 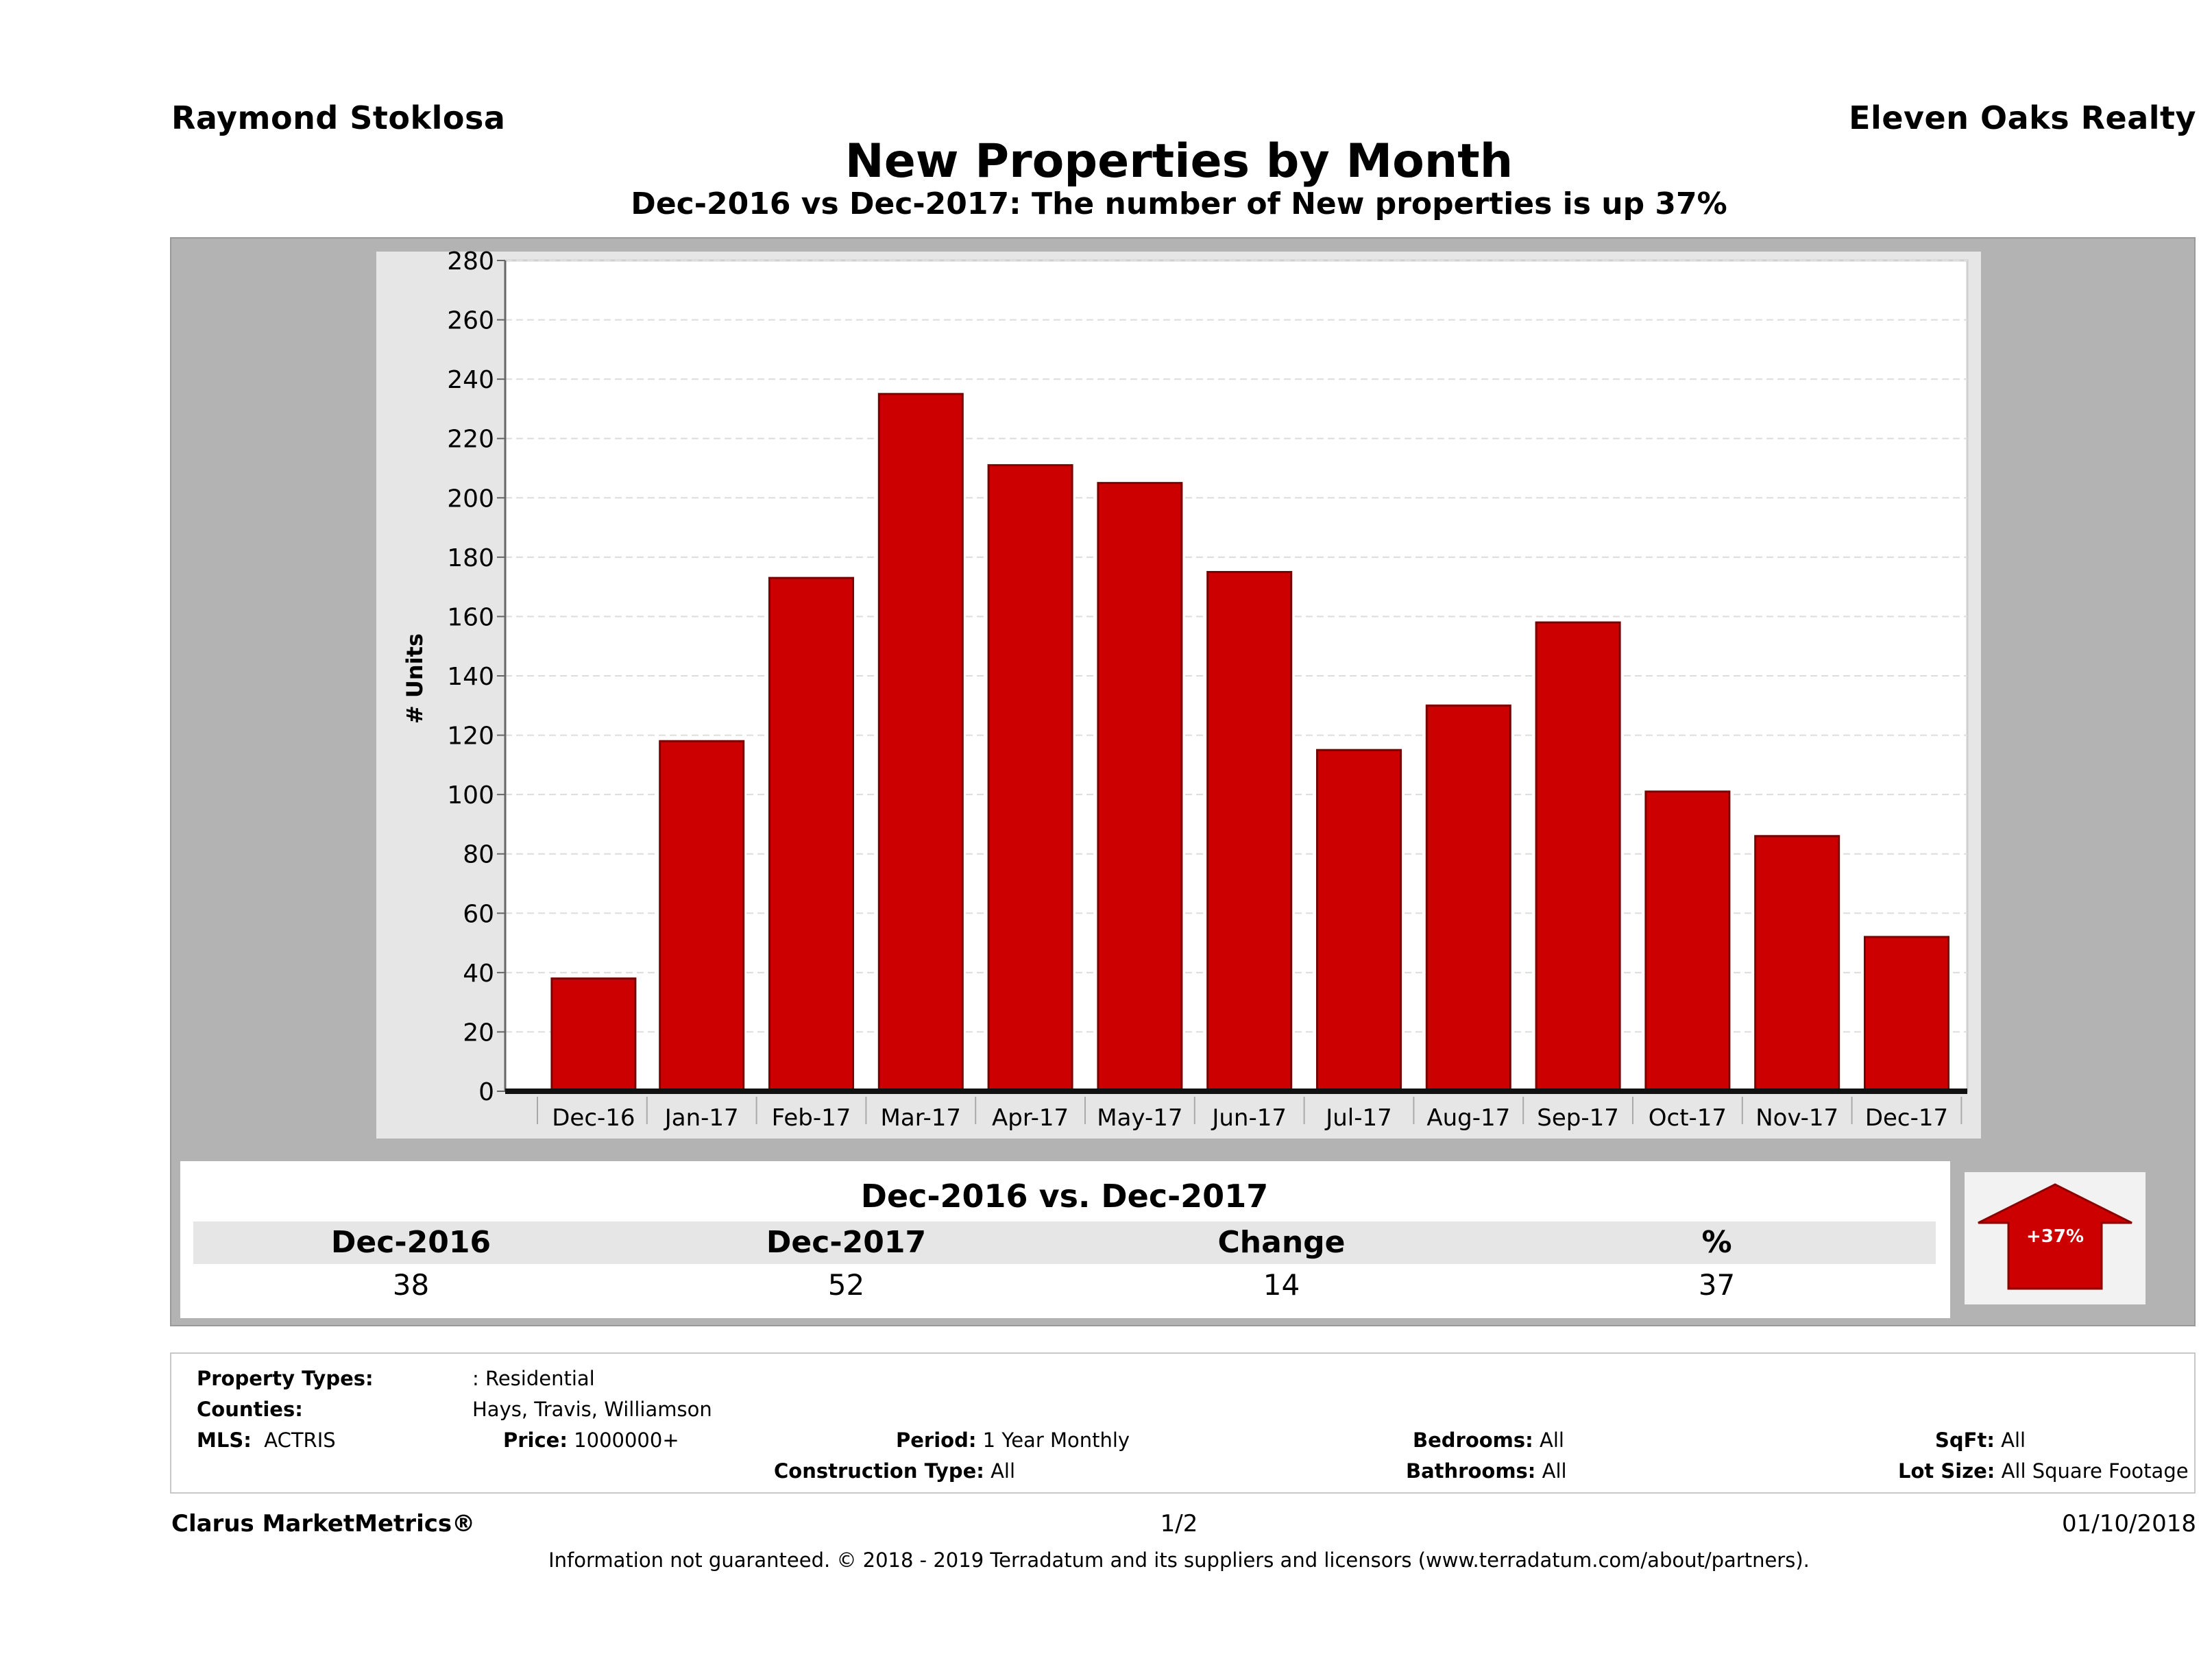 I want to click on change-indicator: +37%, so click(x=2055, y=1238).